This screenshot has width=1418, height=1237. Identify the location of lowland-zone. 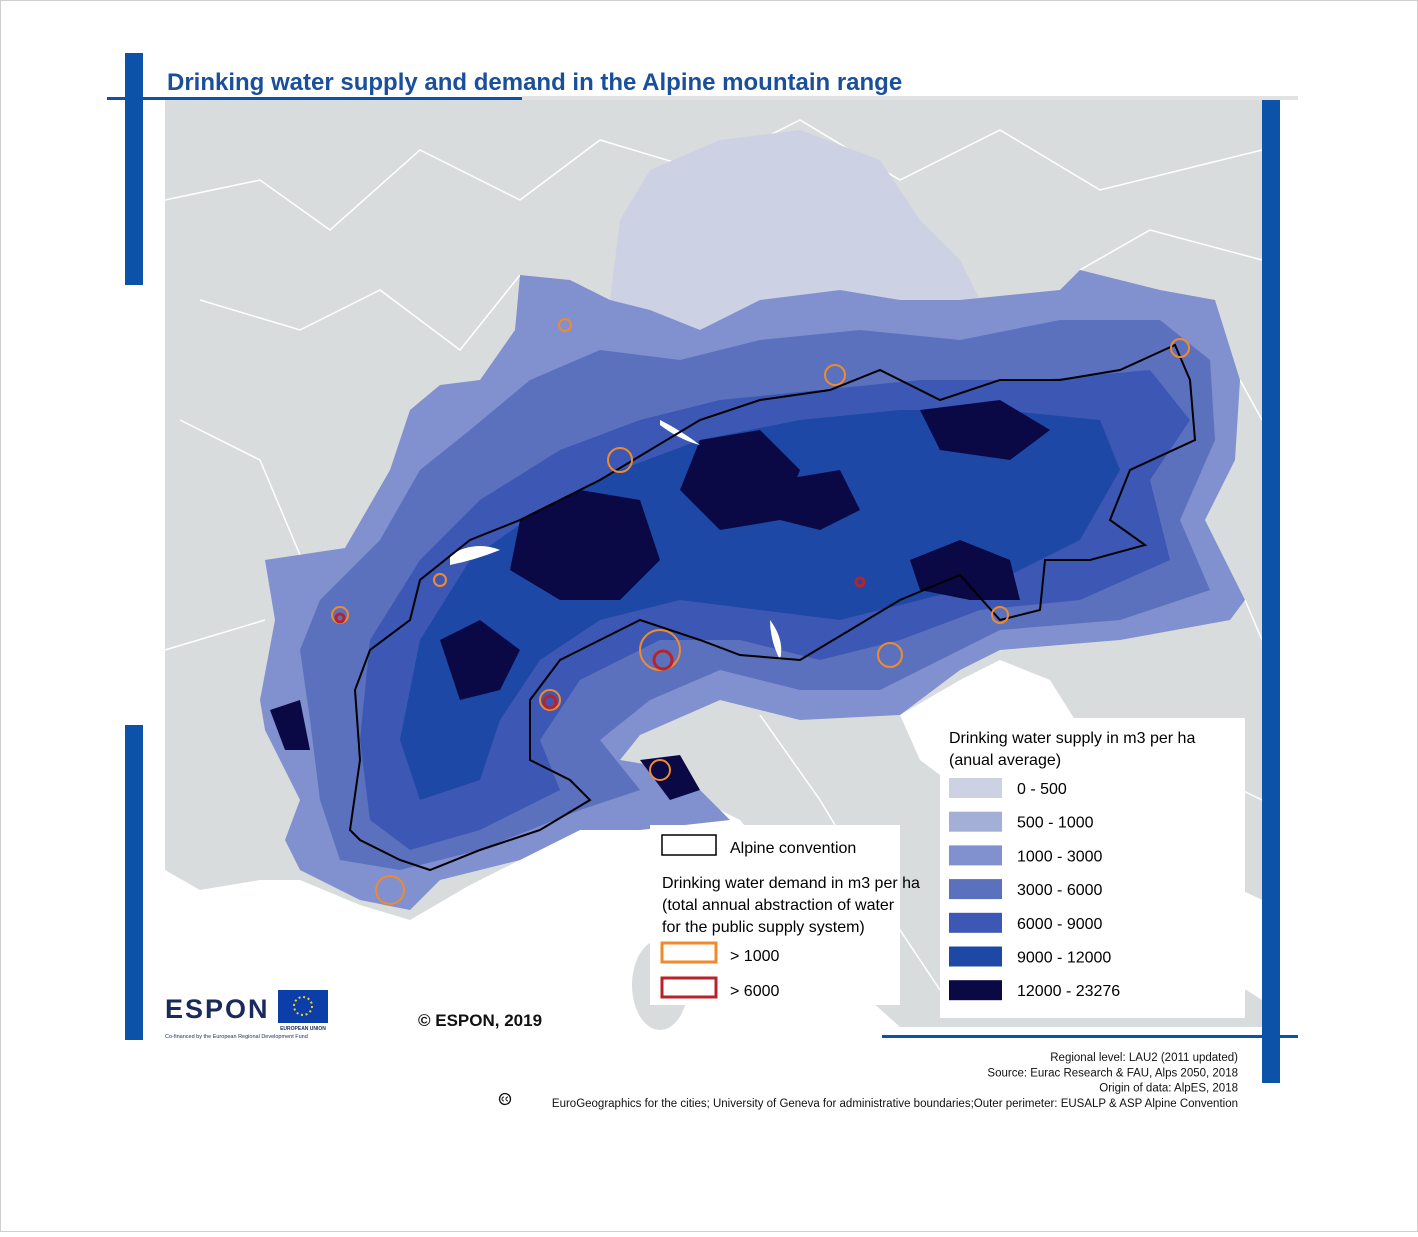
(795, 230).